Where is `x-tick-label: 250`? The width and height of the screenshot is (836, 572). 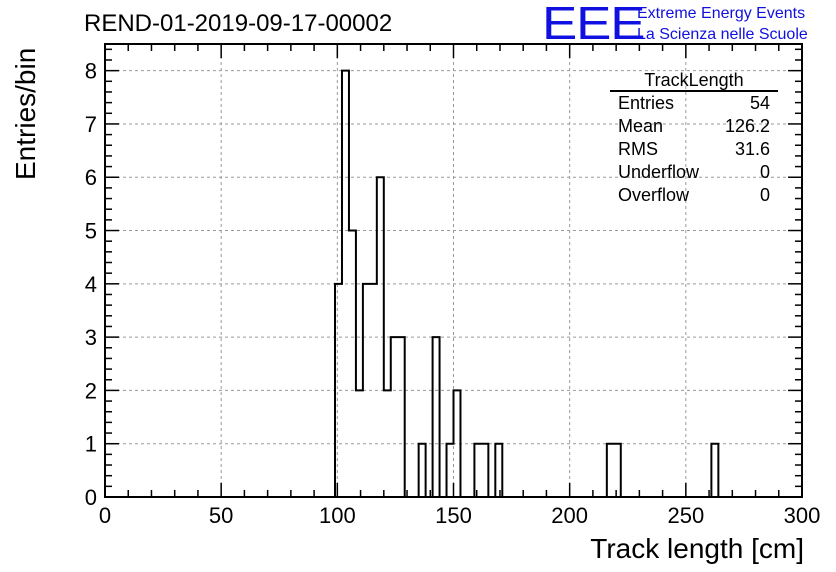 x-tick-label: 250 is located at coordinates (685, 515).